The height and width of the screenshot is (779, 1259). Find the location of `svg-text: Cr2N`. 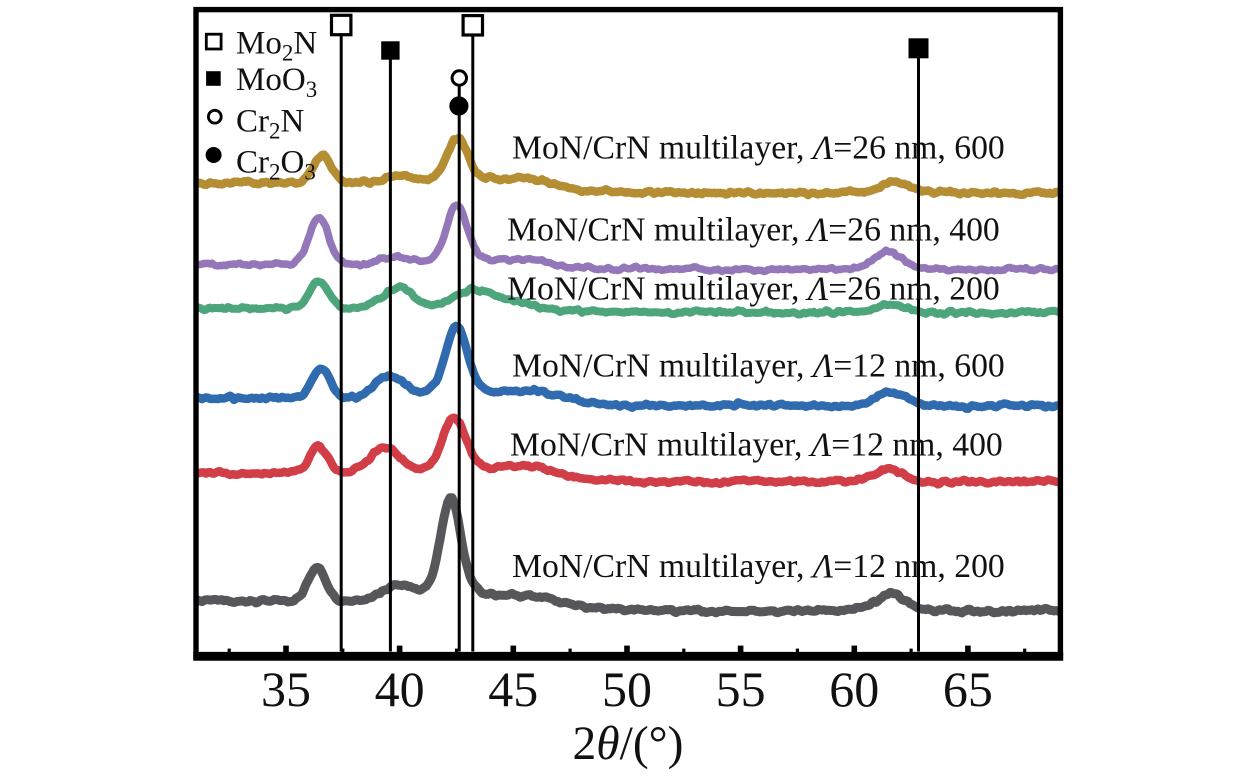

svg-text: Cr2N is located at coordinates (270, 124).